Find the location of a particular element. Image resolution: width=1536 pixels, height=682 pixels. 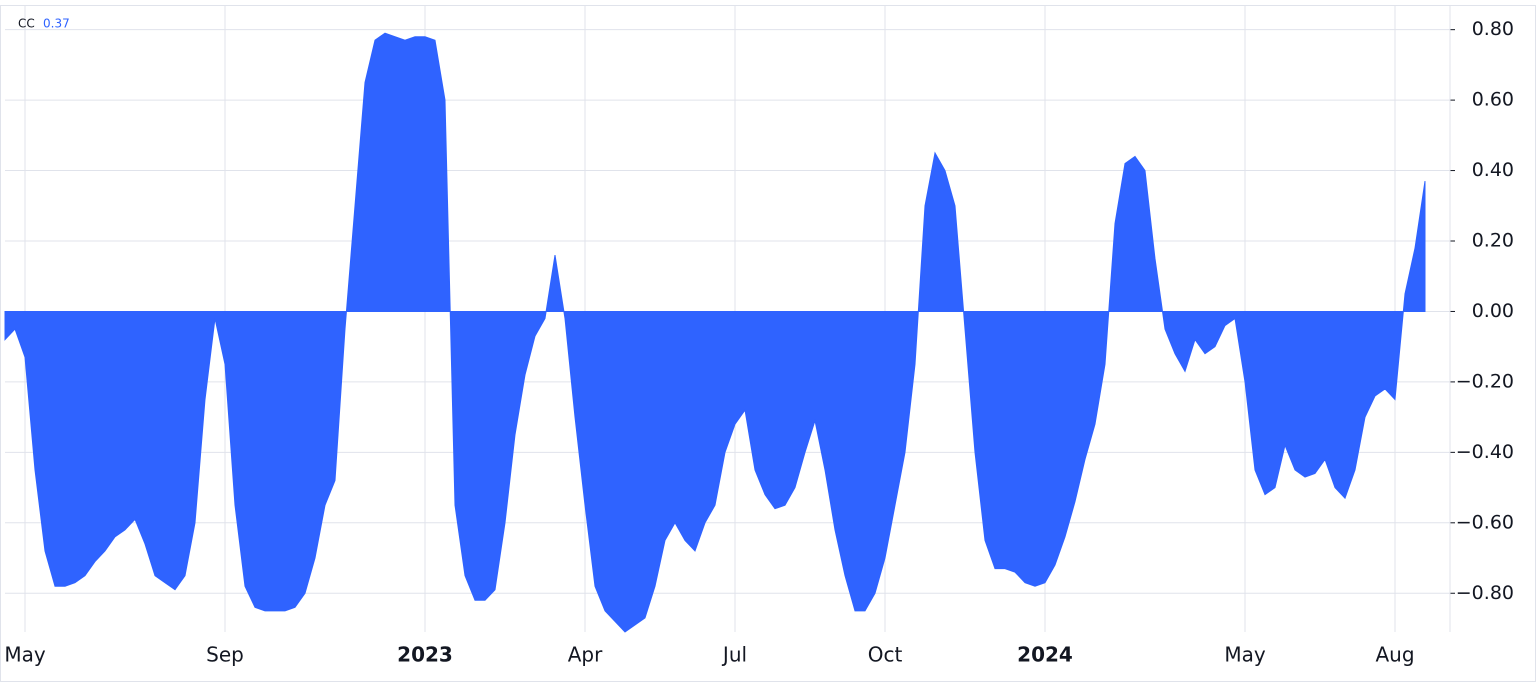

x-tick-label: Aug is located at coordinates (1394, 655).